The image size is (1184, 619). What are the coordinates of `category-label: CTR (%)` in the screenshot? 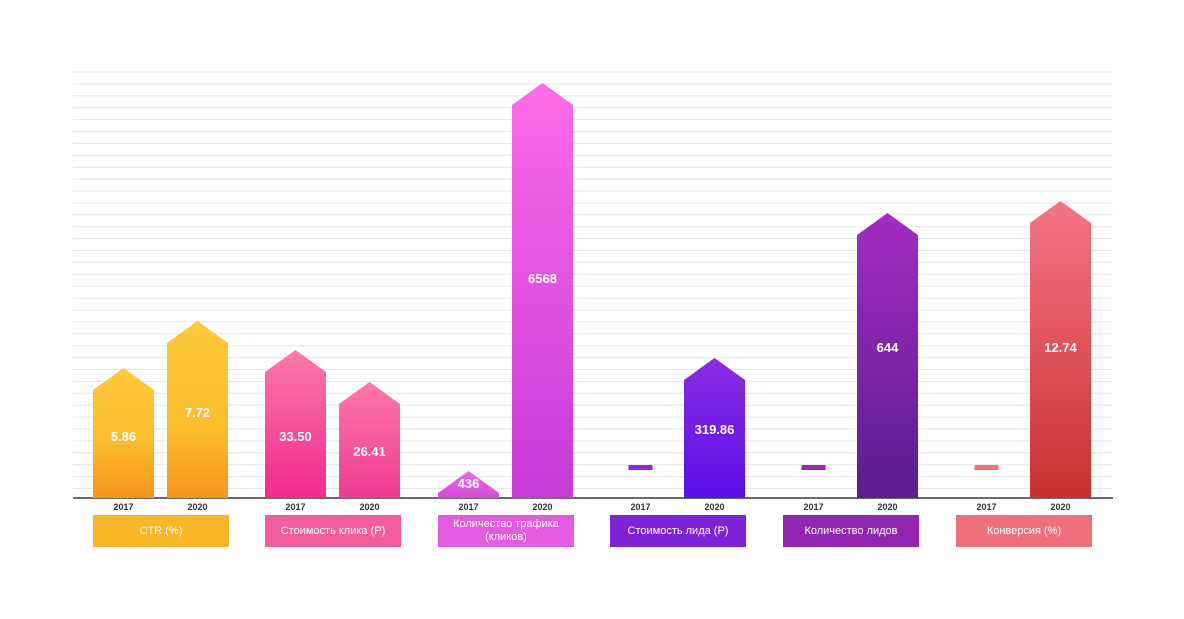 It's located at (161, 531).